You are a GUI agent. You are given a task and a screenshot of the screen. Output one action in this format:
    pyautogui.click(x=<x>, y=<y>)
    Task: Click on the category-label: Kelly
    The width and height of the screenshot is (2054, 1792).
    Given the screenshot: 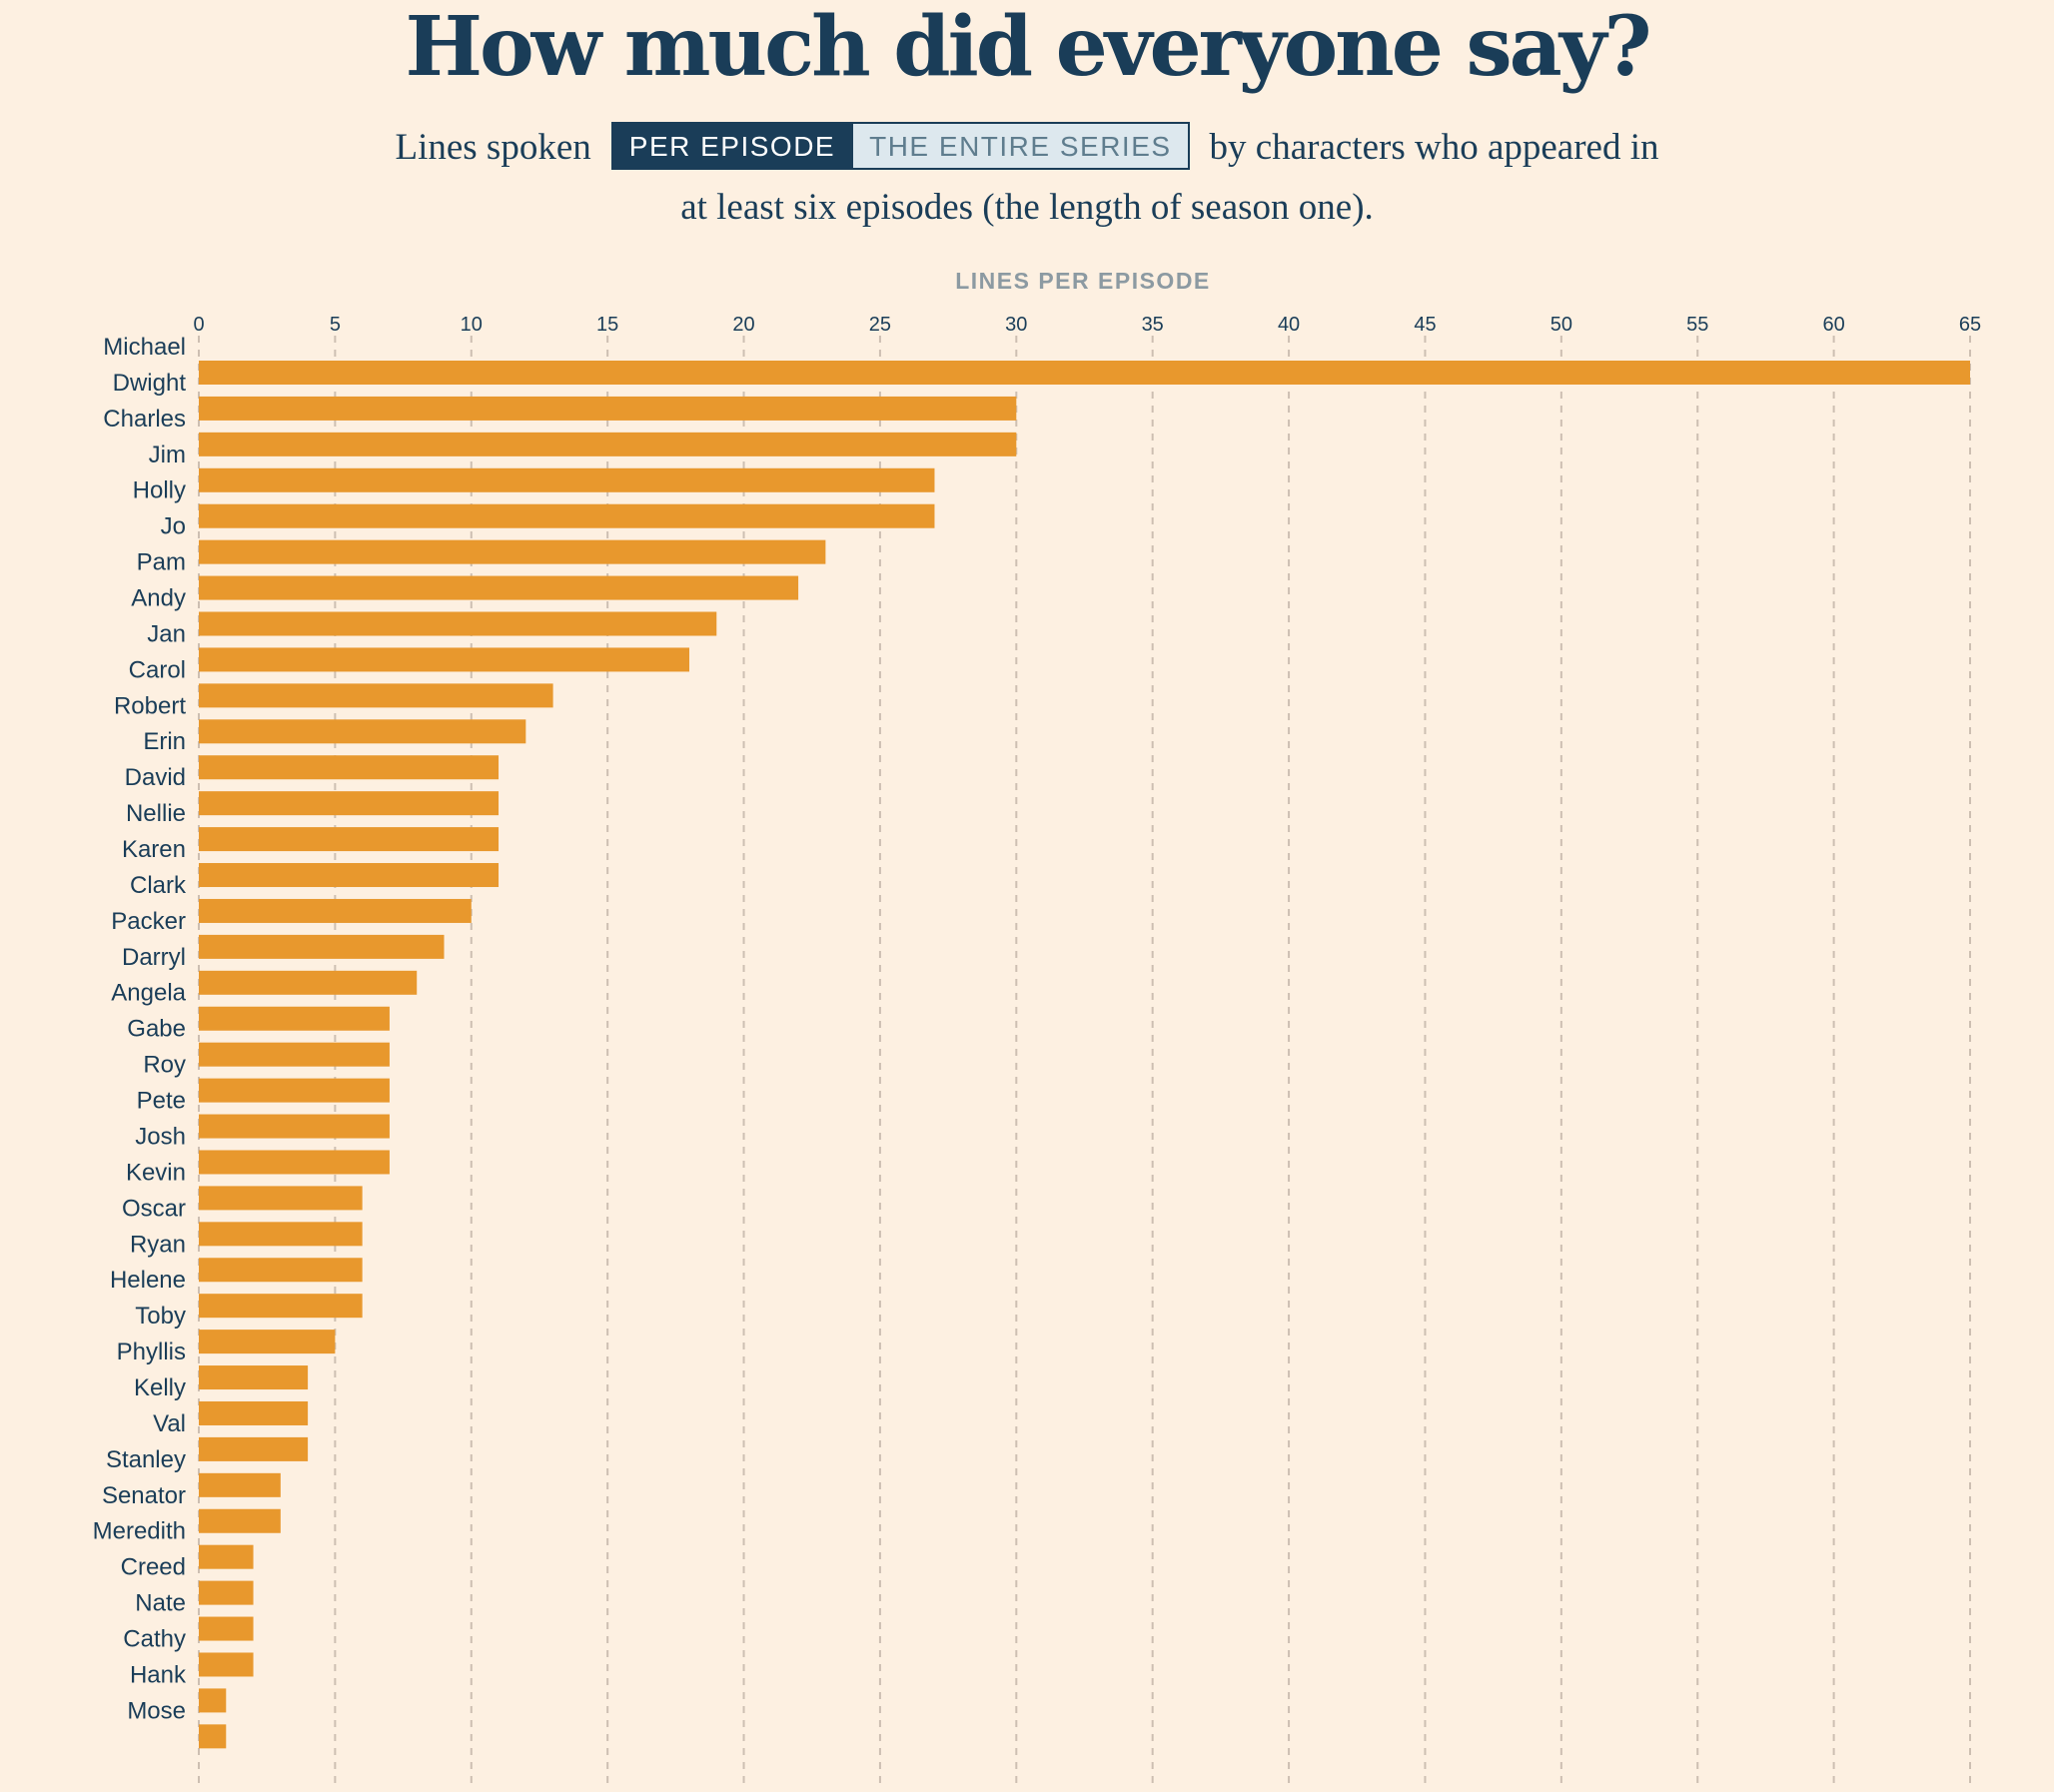 What is the action you would take?
    pyautogui.click(x=160, y=1387)
    